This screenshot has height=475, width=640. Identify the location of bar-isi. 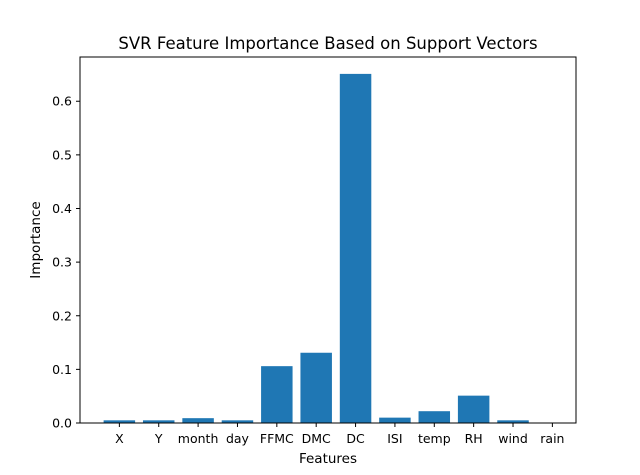
(395, 420).